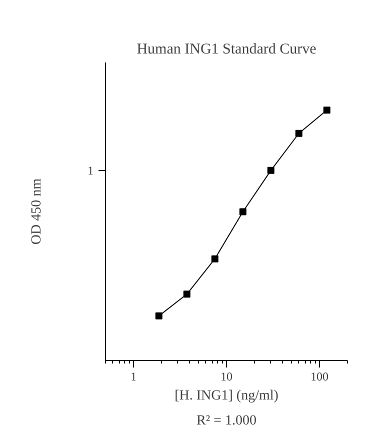 The height and width of the screenshot is (444, 388). I want to click on x-tick-label: 1, so click(133, 377).